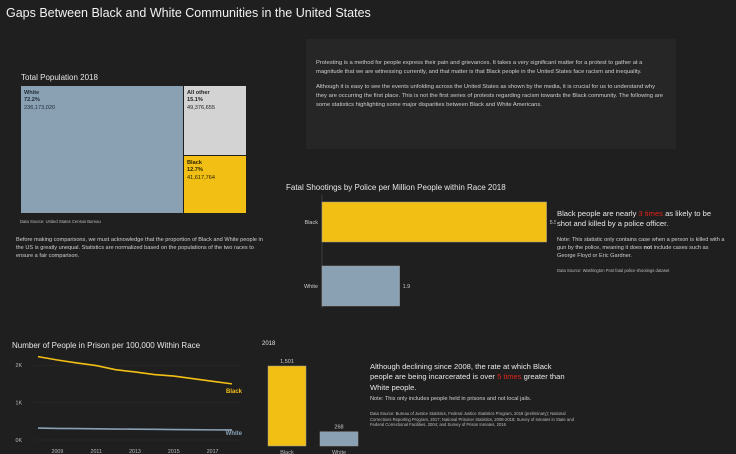 The image size is (736, 454). Describe the element at coordinates (598, 213) in the screenshot. I see `callout-text: Black people are nearly` at that location.